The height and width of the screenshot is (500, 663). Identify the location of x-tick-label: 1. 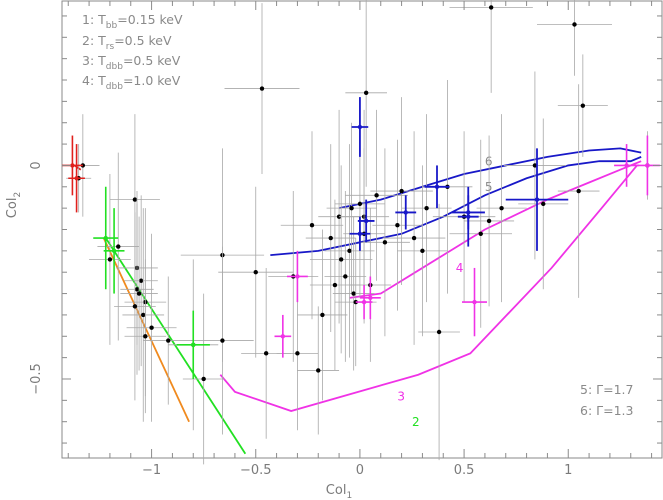
(568, 470).